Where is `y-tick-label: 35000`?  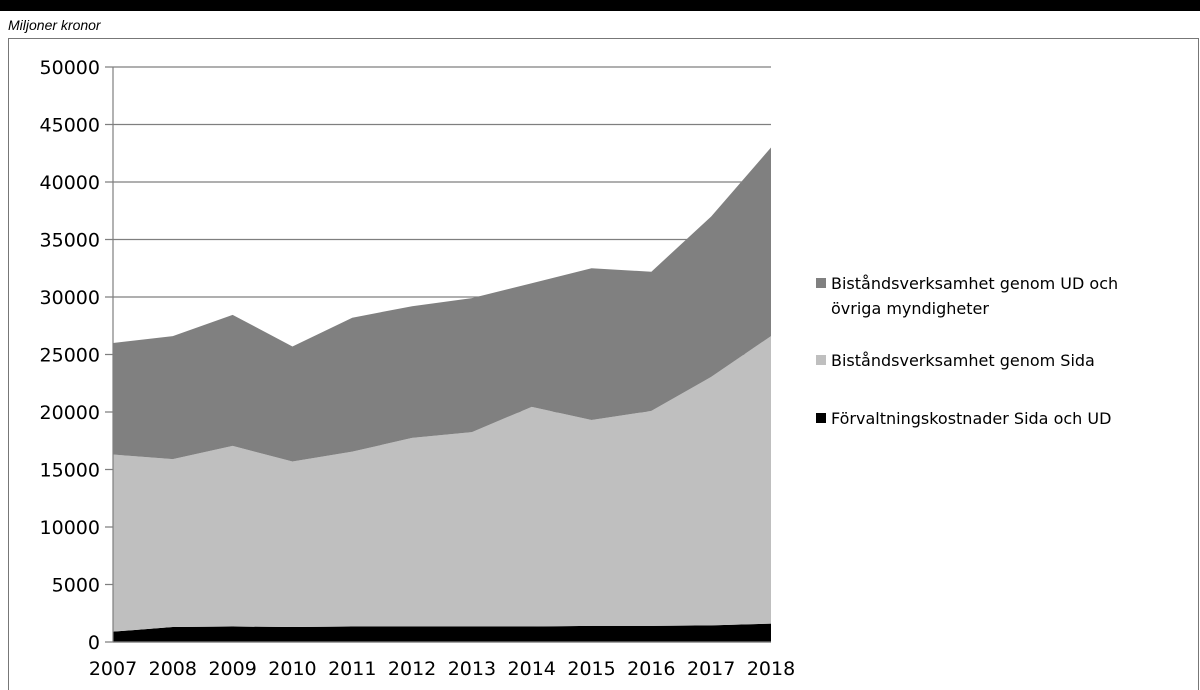
y-tick-label: 35000 is located at coordinates (70, 241).